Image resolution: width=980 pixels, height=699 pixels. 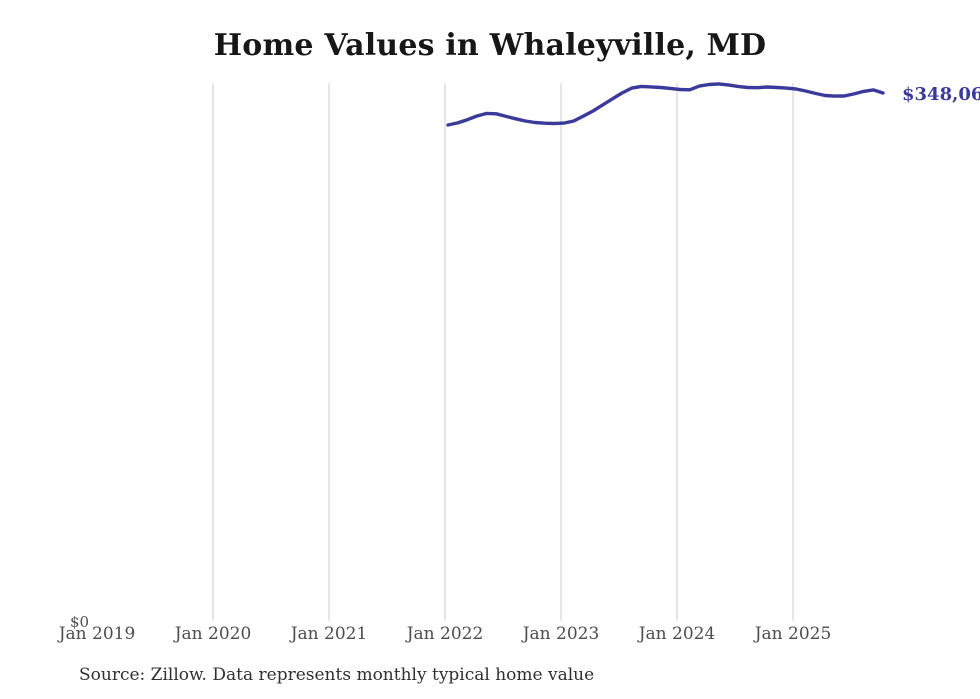 What do you see at coordinates (490, 45) in the screenshot?
I see `chart-title: Home Values in Whaleyville, MD` at bounding box center [490, 45].